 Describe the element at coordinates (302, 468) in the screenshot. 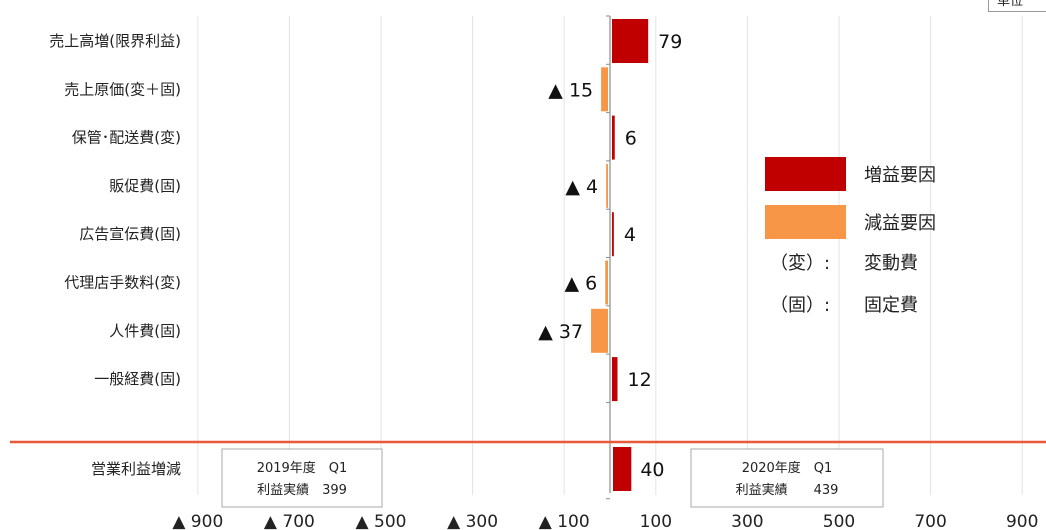

I see `profit-box-line1: 2019年度 Q1` at that location.